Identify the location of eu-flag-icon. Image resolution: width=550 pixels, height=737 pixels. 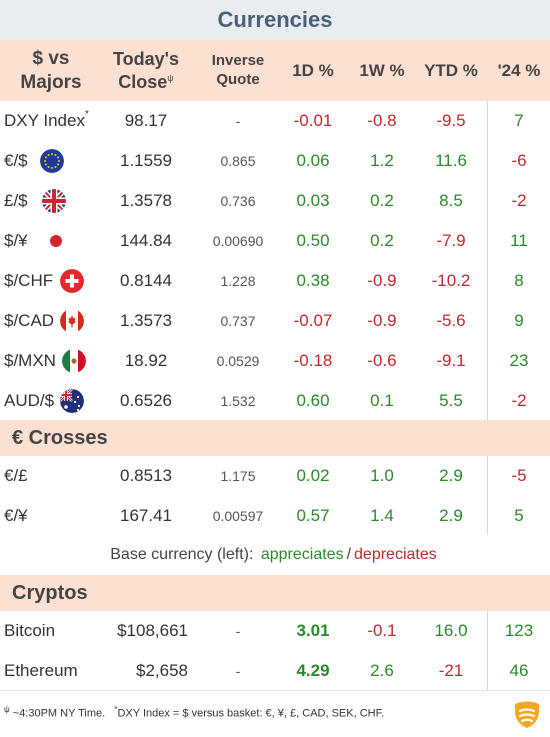
(53, 161).